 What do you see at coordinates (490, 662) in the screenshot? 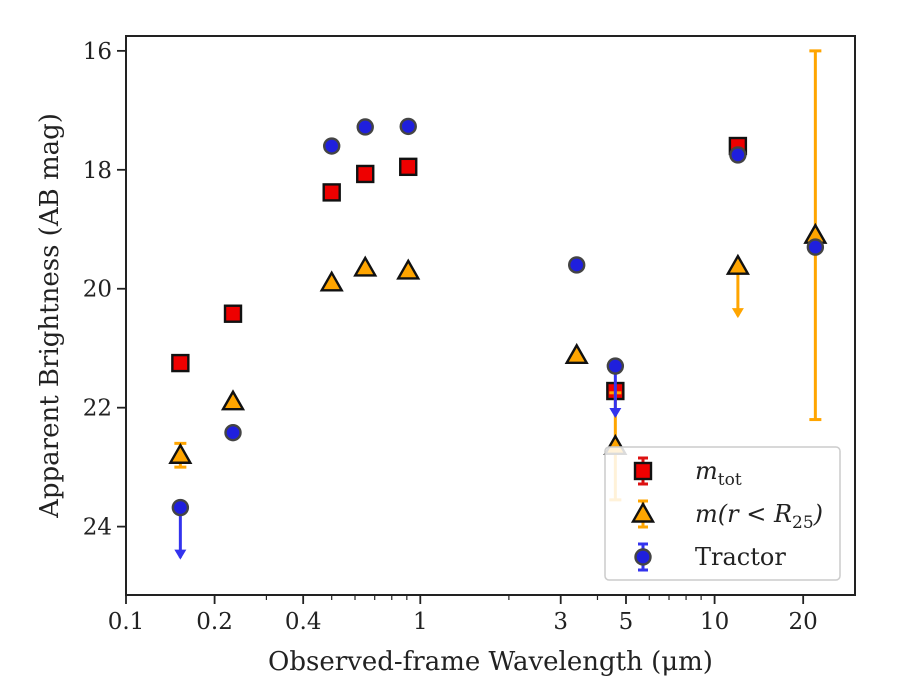
I see `x-axis-label: Observed-frame Wavelength (μm)` at bounding box center [490, 662].